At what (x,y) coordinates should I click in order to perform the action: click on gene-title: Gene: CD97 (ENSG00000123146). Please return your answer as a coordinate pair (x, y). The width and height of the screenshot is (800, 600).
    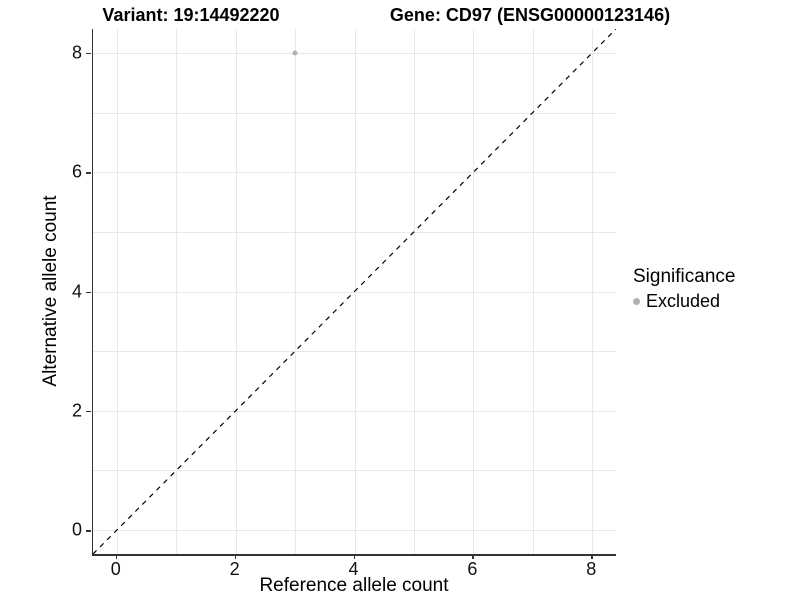
    Looking at the image, I should click on (530, 15).